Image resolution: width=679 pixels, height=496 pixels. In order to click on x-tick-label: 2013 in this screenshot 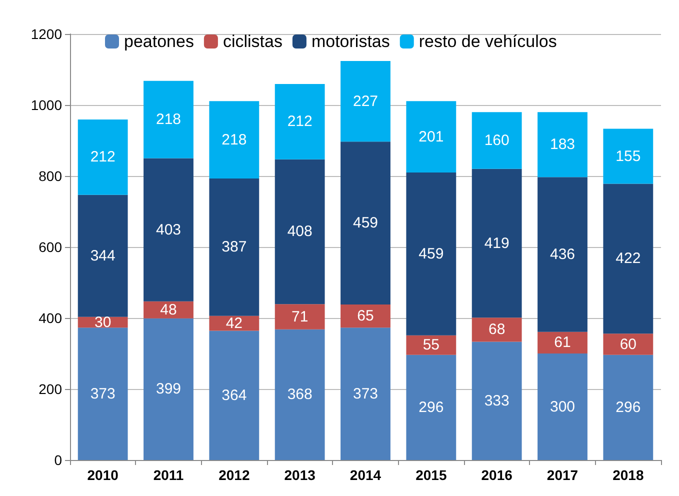, I will do `click(300, 475)`.